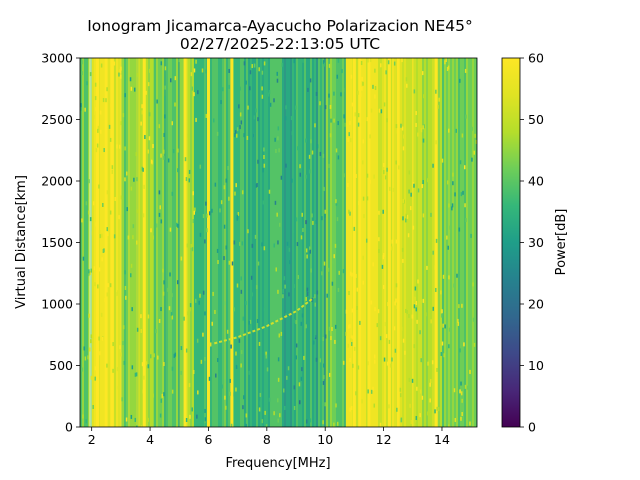  Describe the element at coordinates (384, 439) in the screenshot. I see `x-tick-label: 12` at that location.